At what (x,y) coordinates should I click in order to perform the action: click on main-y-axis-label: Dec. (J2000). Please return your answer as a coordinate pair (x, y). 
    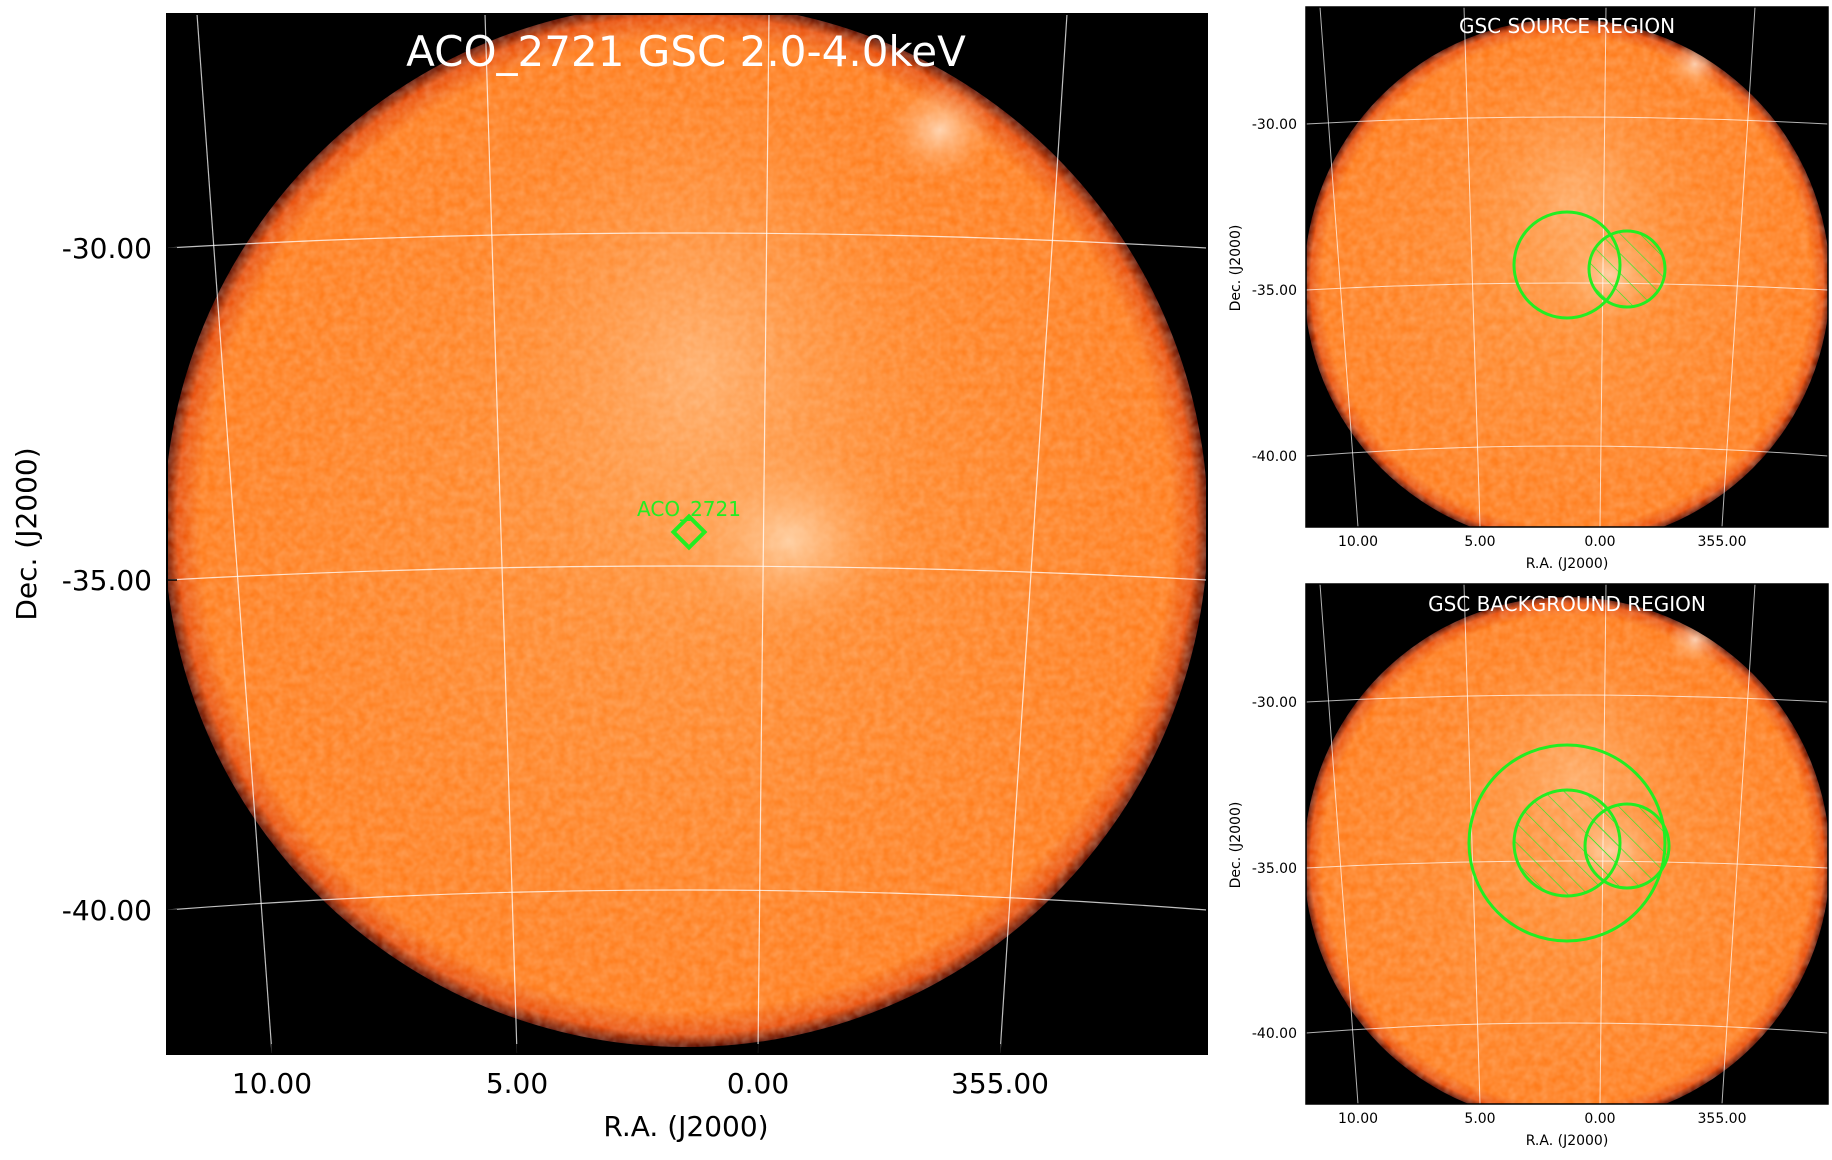
    Looking at the image, I should click on (26, 533).